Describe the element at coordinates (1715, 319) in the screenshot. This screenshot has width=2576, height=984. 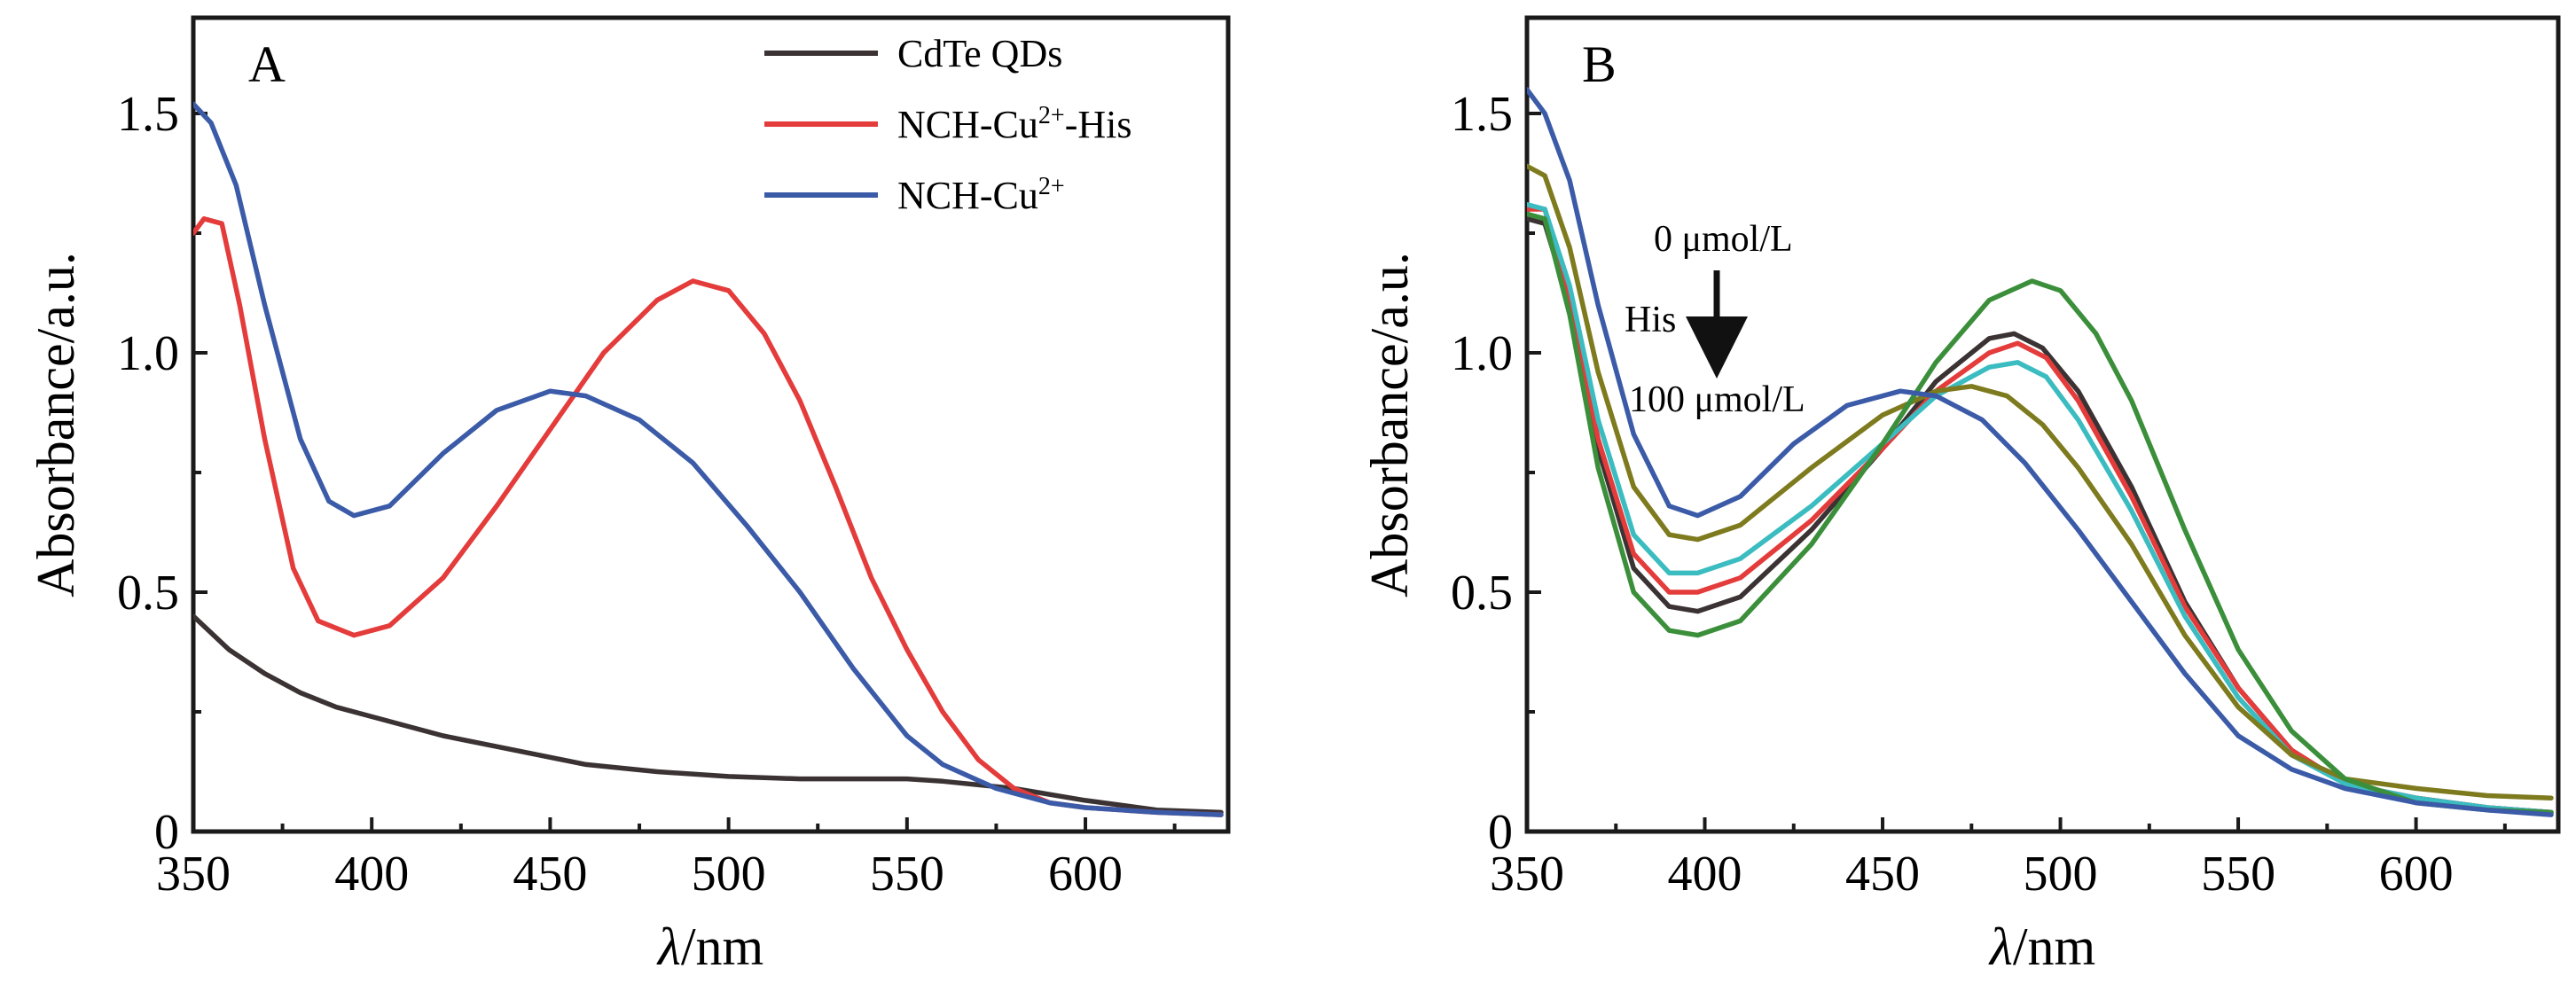
I see `concentration-annotation: 0 μmol/L His 100 μmol/L` at that location.